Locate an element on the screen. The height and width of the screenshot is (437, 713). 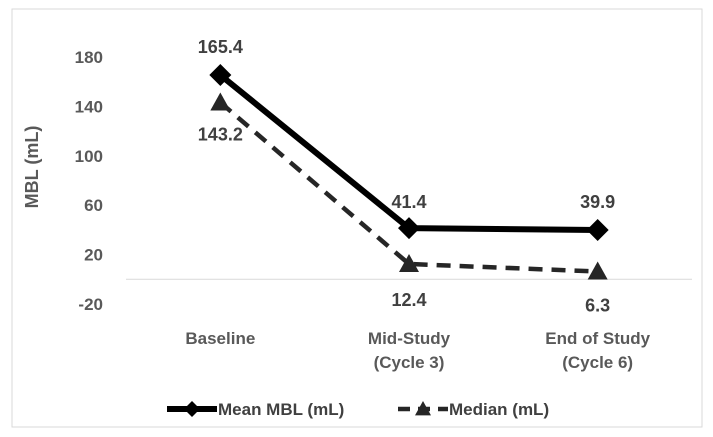
y-tick-label: 140 is located at coordinates (89, 106).